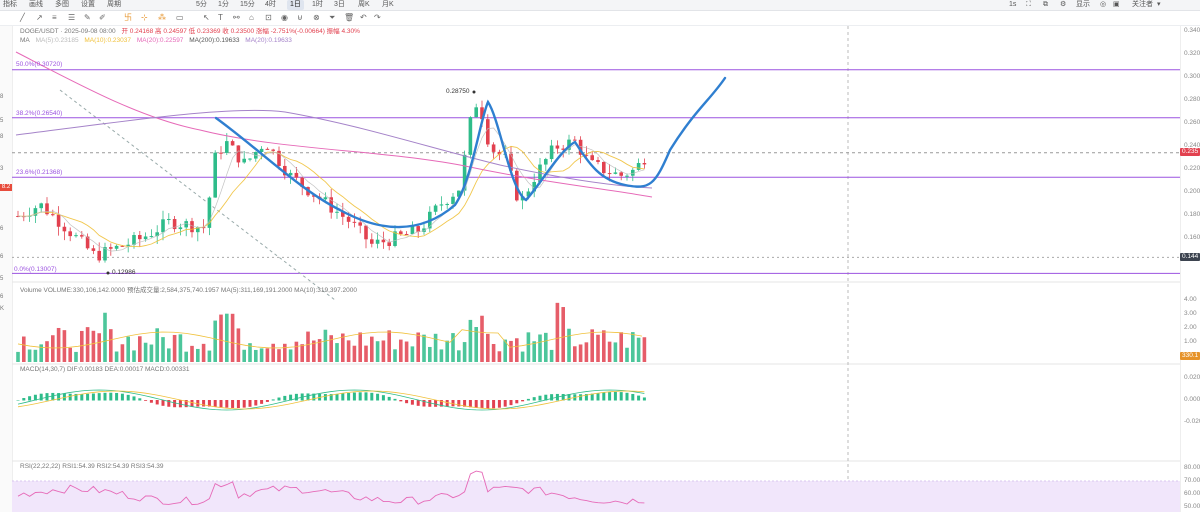 The width and height of the screenshot is (1200, 512). I want to click on brush-icon: ✐, so click(102, 17).